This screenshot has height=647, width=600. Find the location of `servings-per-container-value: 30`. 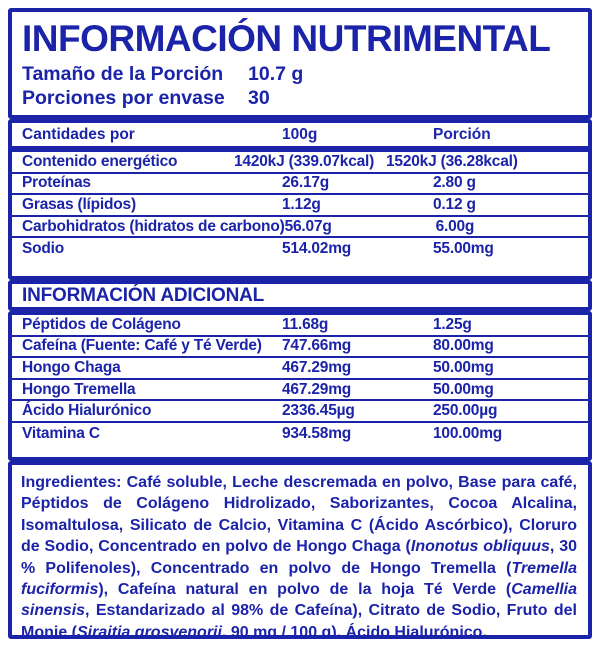

servings-per-container-value: 30 is located at coordinates (259, 98).